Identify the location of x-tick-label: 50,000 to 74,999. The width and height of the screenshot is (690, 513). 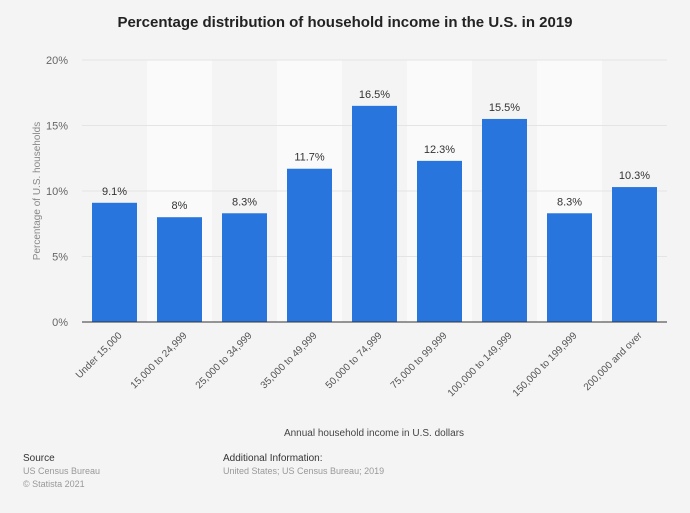
(354, 360).